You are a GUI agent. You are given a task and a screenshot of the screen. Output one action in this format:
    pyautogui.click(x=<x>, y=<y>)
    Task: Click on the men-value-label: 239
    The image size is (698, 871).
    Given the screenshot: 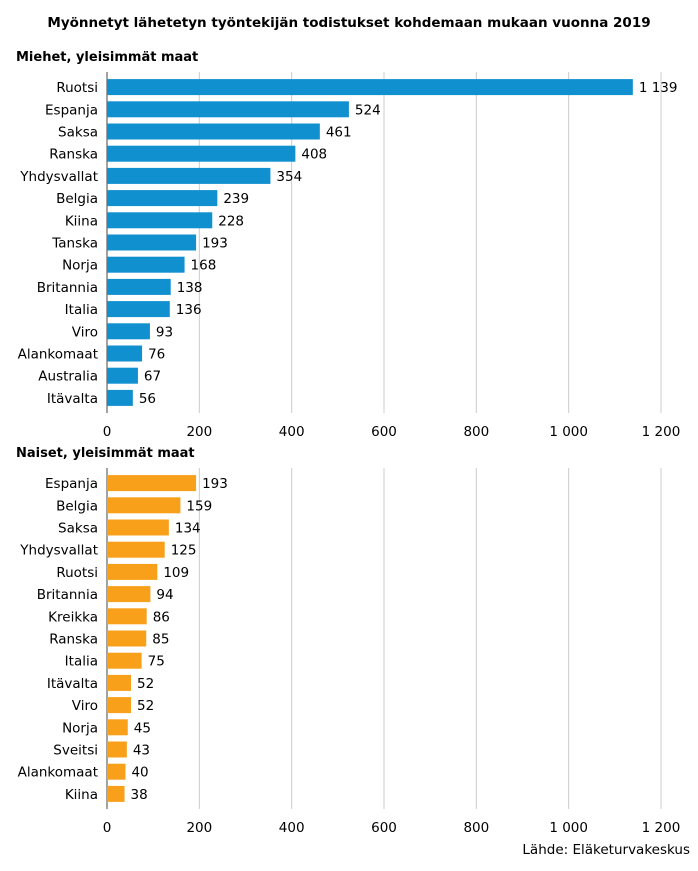 What is the action you would take?
    pyautogui.click(x=236, y=199)
    